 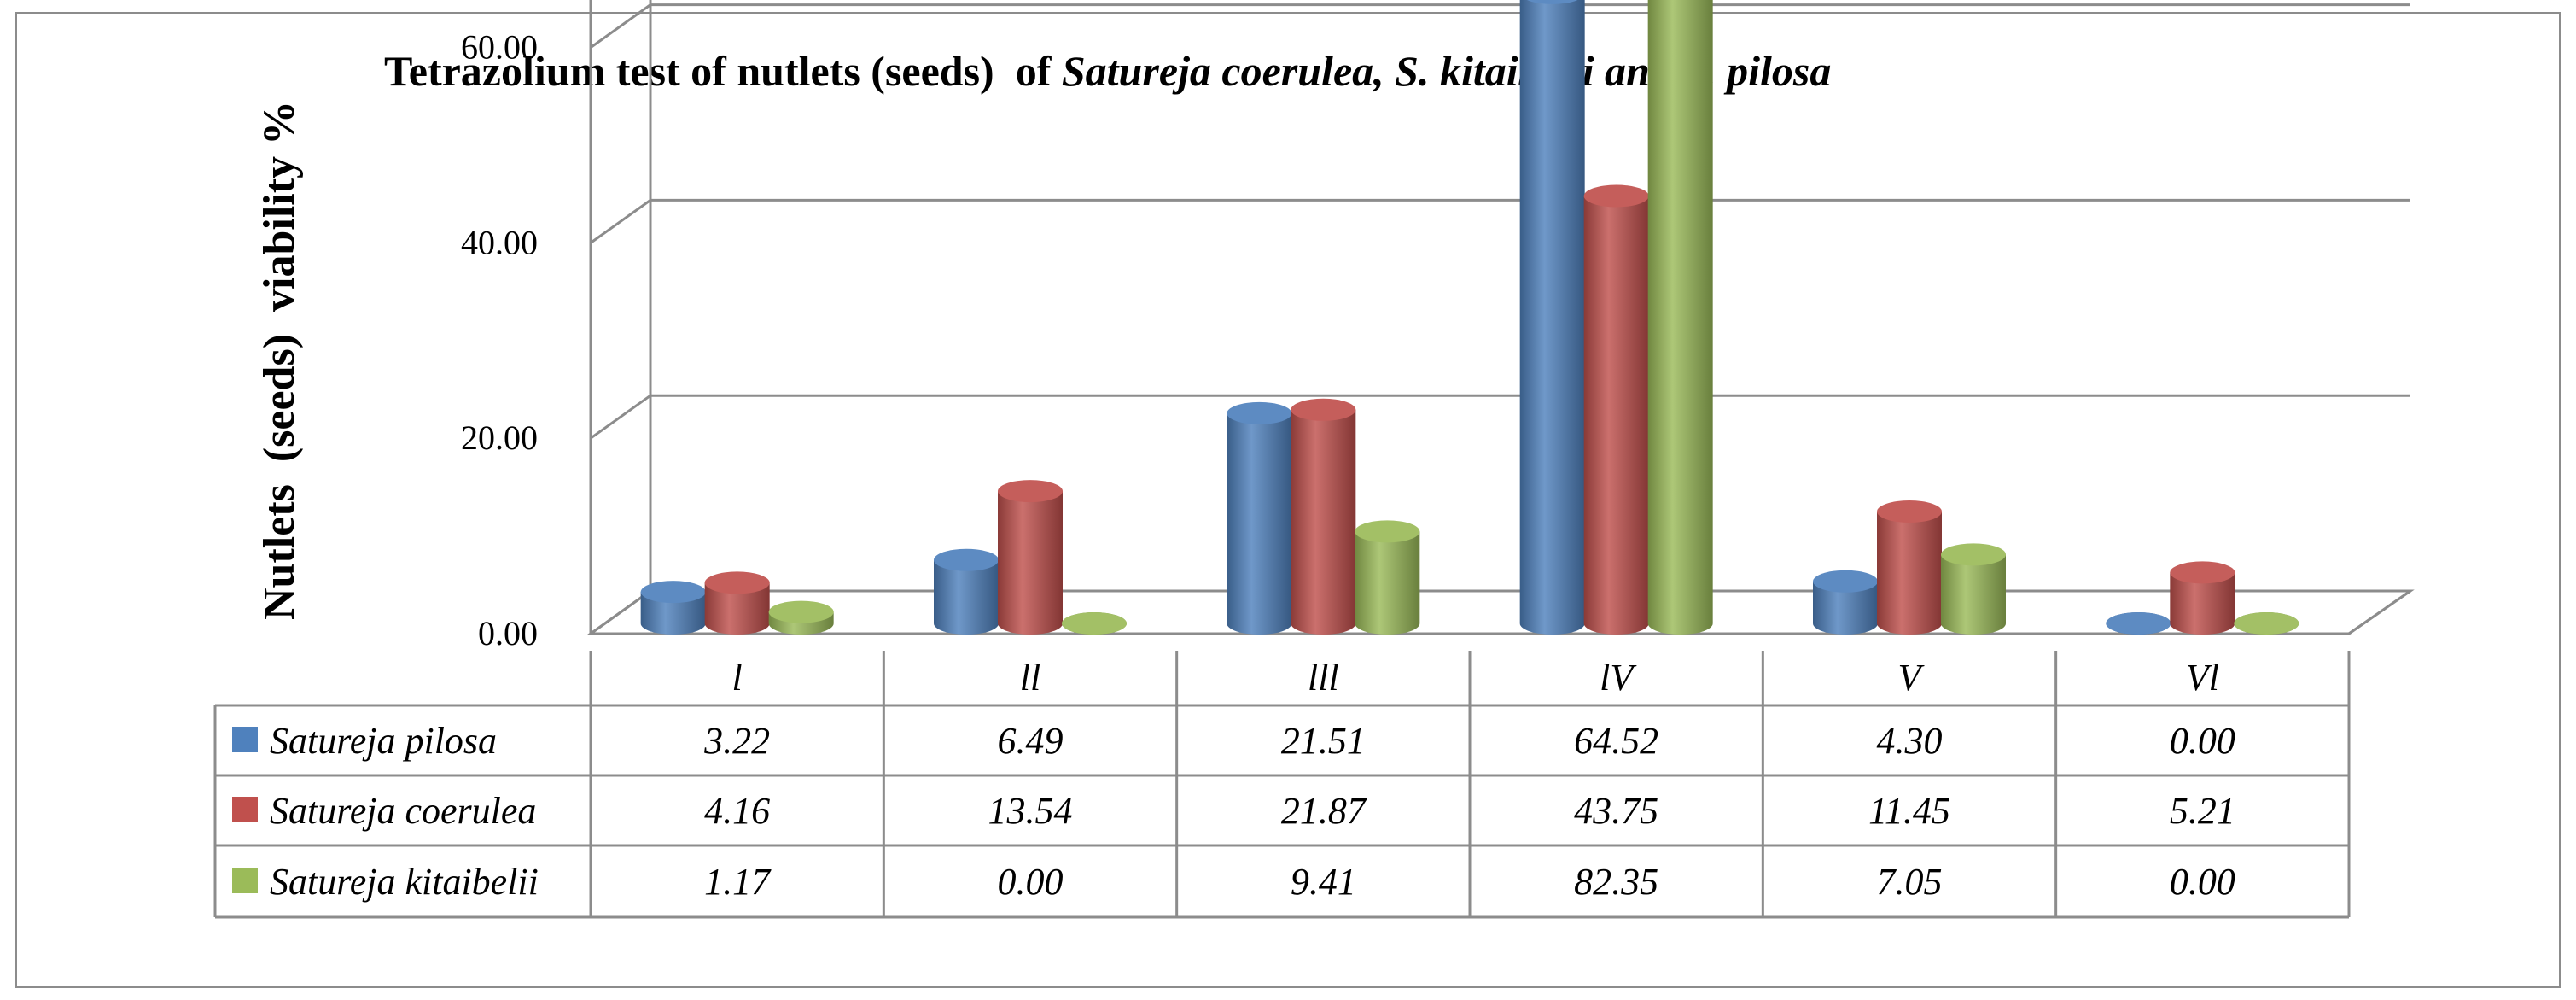 I want to click on y-tick-label: 40.00, so click(x=499, y=242).